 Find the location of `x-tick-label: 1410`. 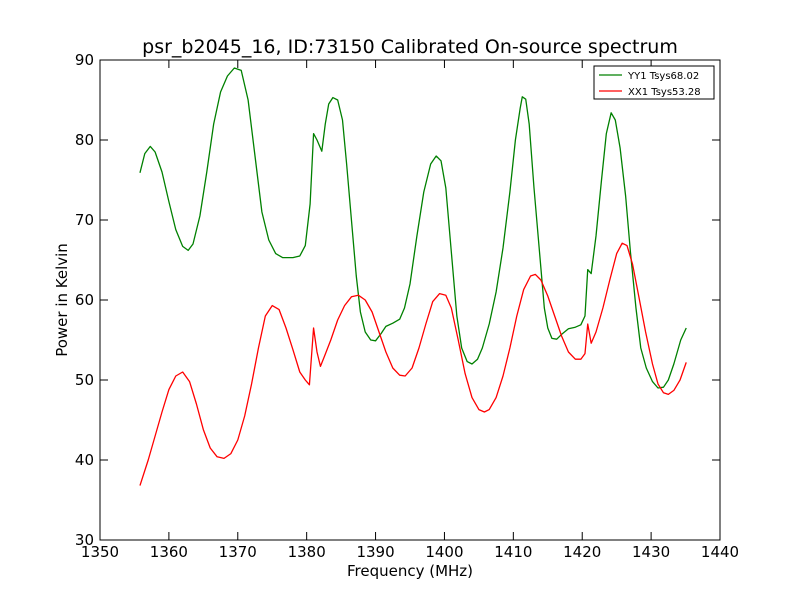

x-tick-label: 1410 is located at coordinates (513, 552).